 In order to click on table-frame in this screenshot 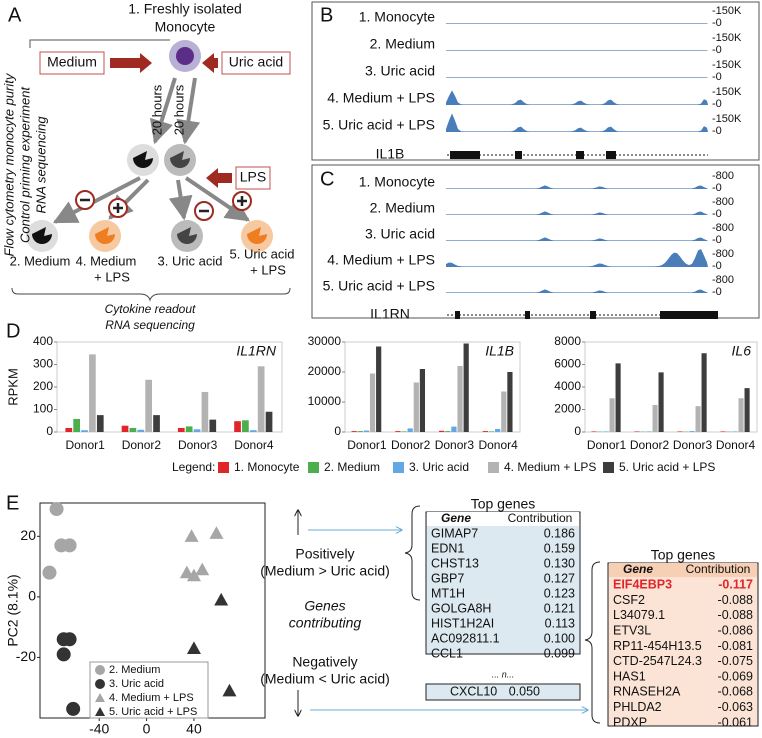, I will do `click(683, 644)`.